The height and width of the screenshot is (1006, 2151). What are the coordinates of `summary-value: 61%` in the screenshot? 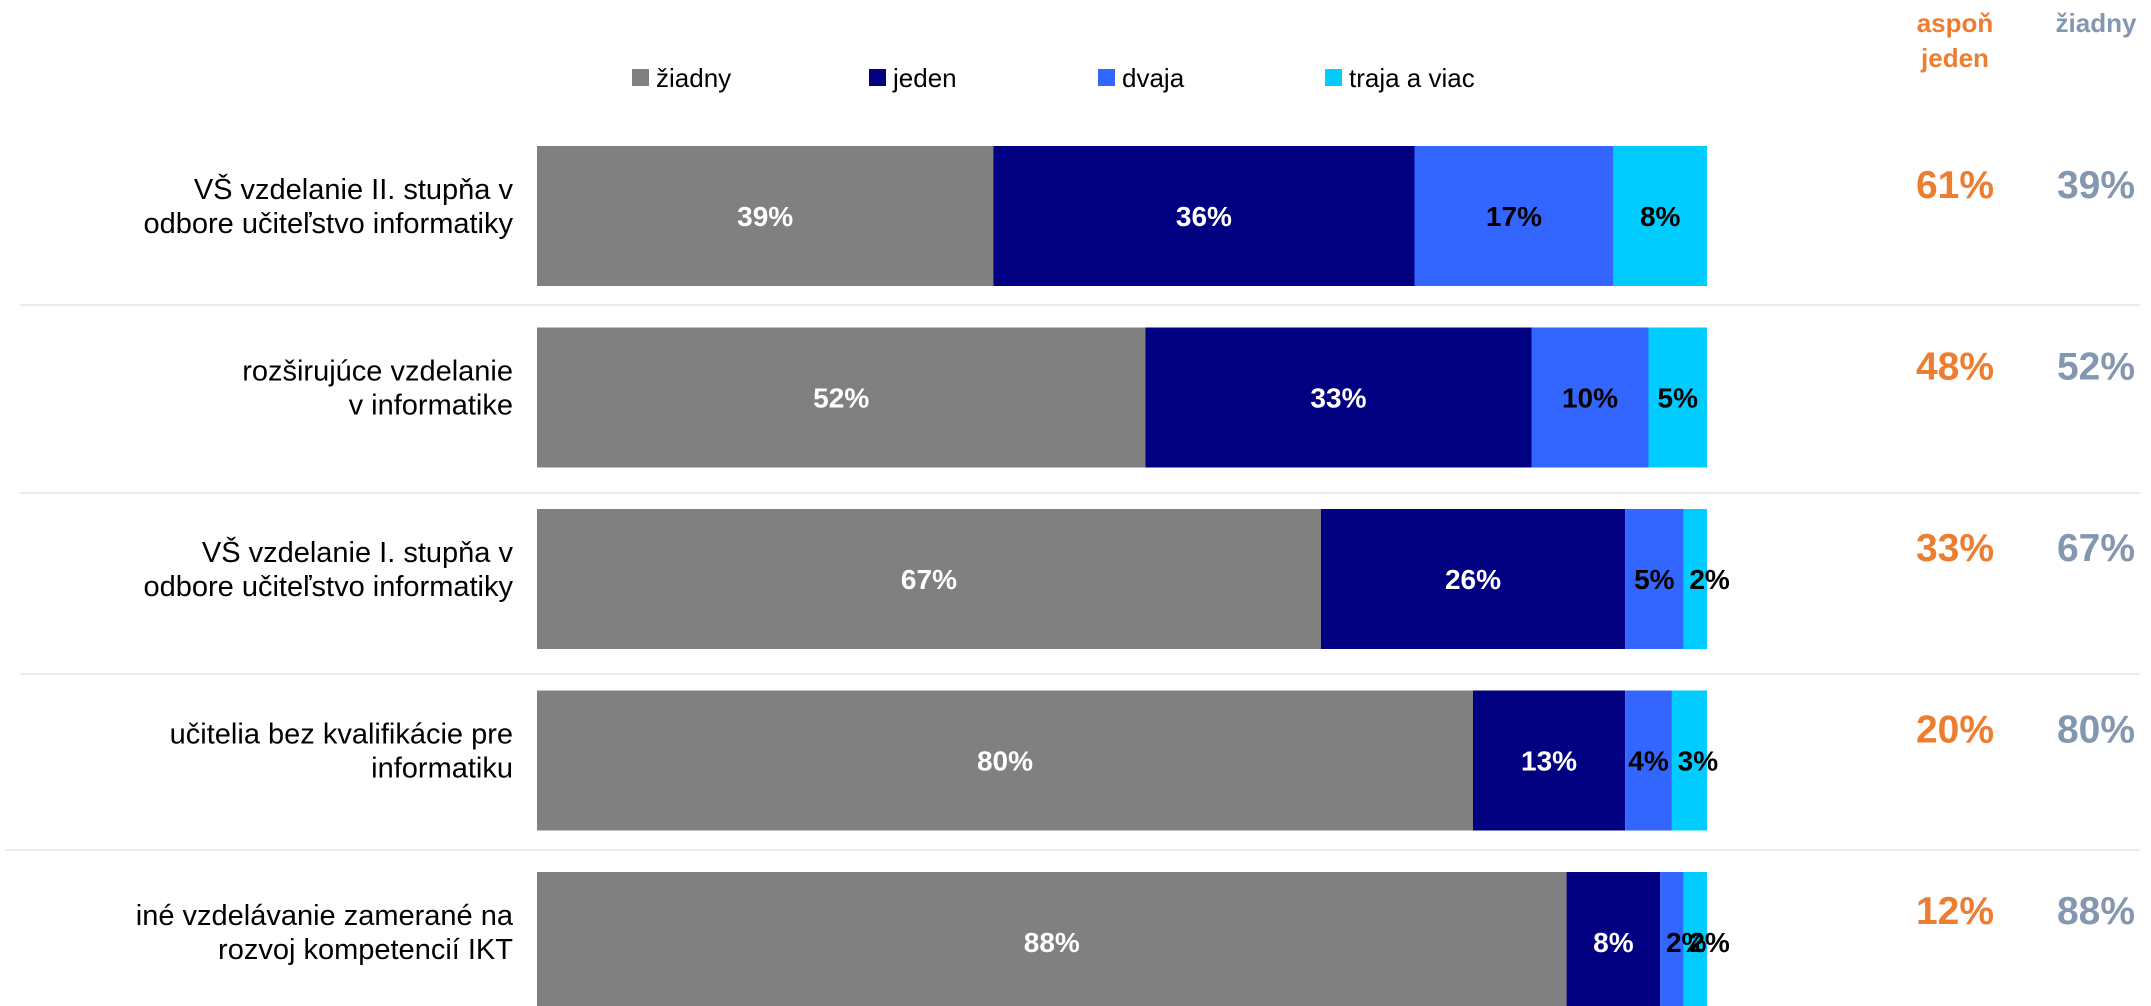 It's located at (1955, 185).